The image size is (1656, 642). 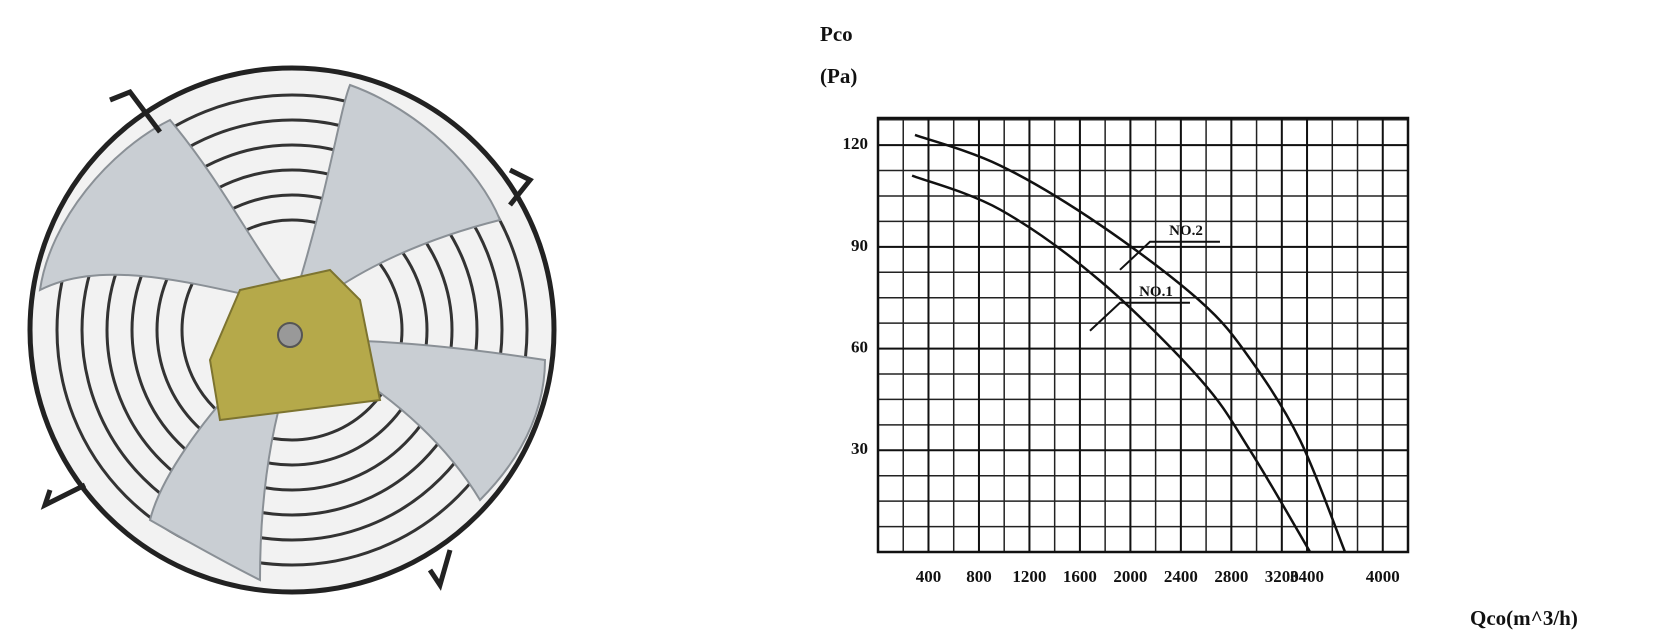 What do you see at coordinates (1524, 618) in the screenshot?
I see `x-axis-title: Qco(m^3/h)` at bounding box center [1524, 618].